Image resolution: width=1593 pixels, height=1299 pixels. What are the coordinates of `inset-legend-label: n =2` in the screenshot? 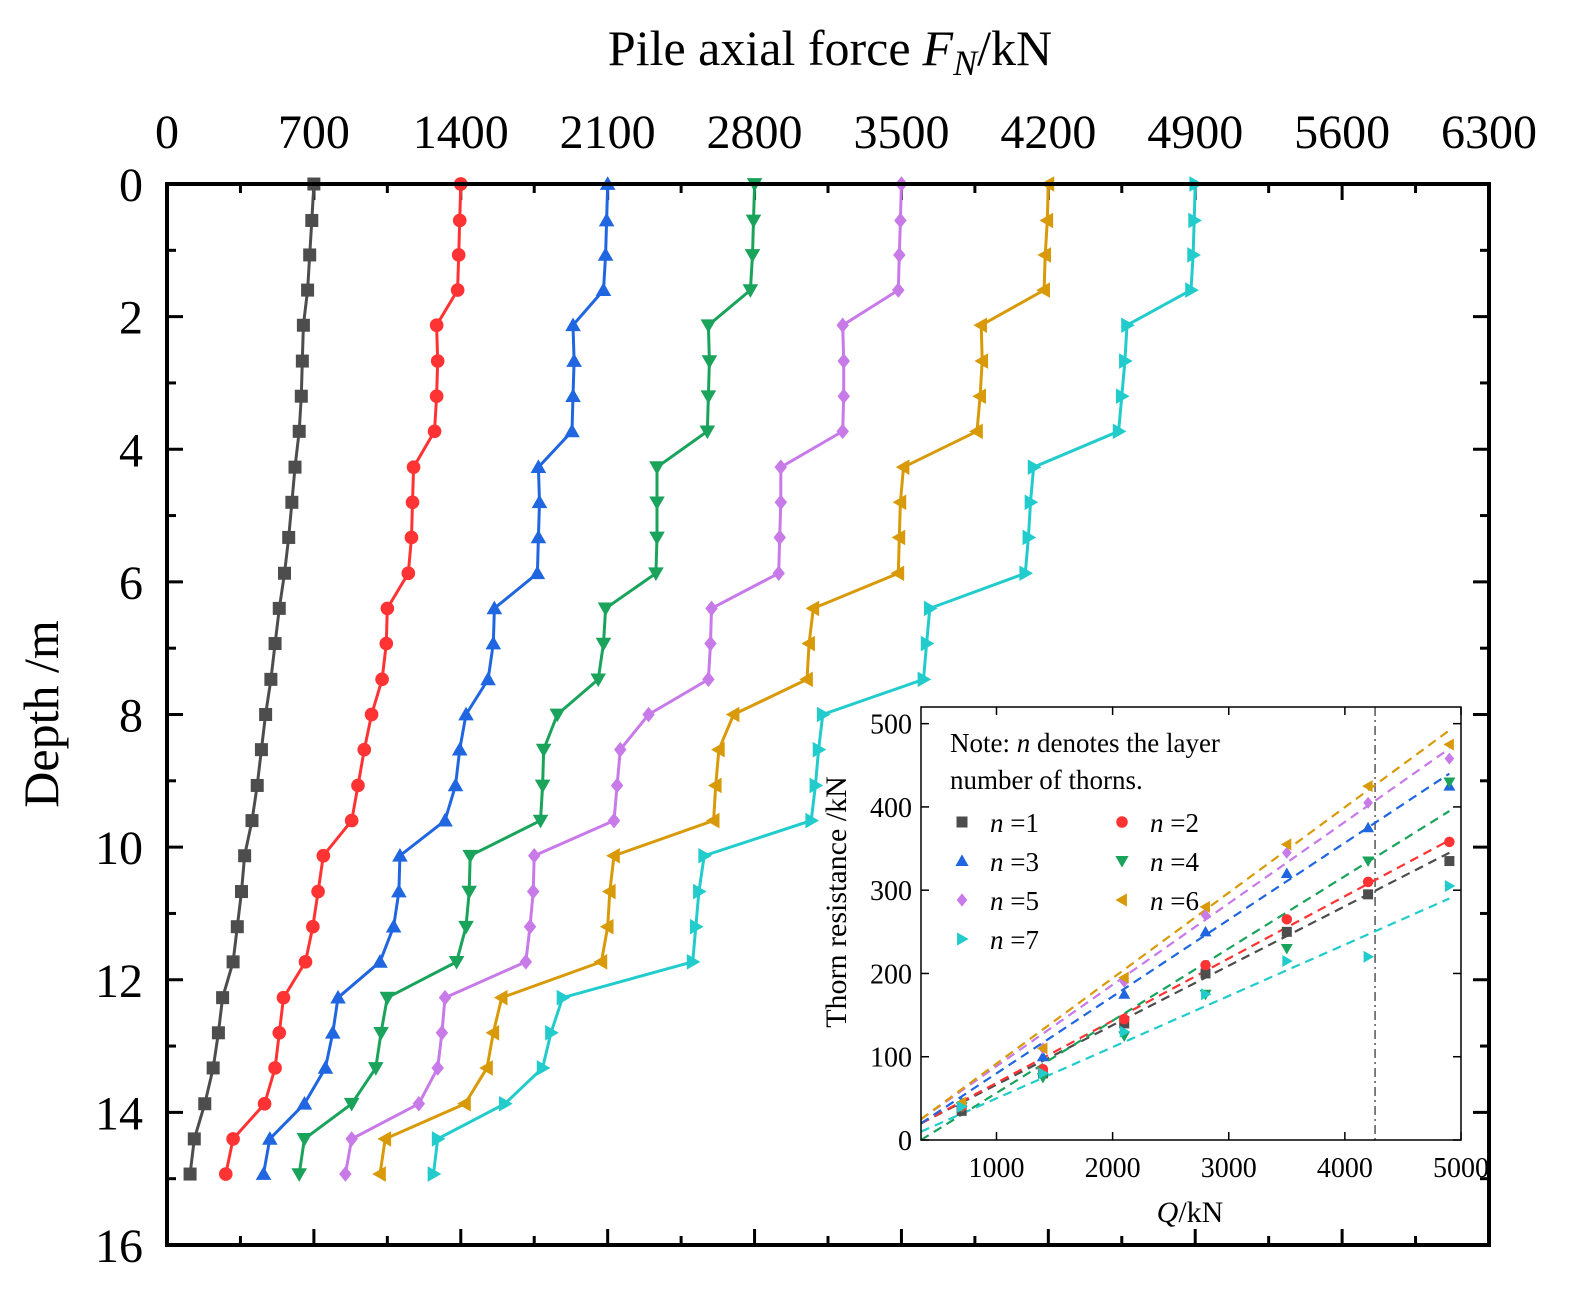 It's located at (1174, 823).